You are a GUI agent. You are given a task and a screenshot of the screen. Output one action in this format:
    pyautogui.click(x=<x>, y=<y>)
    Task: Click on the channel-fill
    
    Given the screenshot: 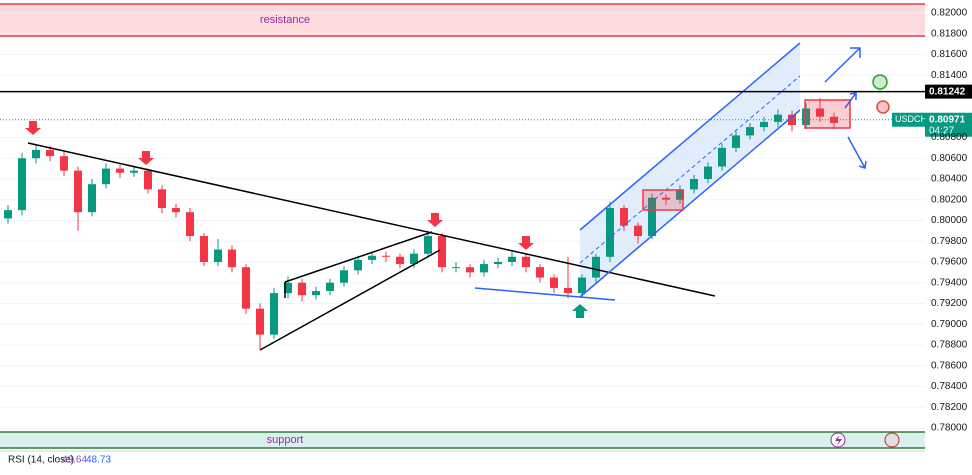 What is the action you would take?
    pyautogui.click(x=690, y=170)
    